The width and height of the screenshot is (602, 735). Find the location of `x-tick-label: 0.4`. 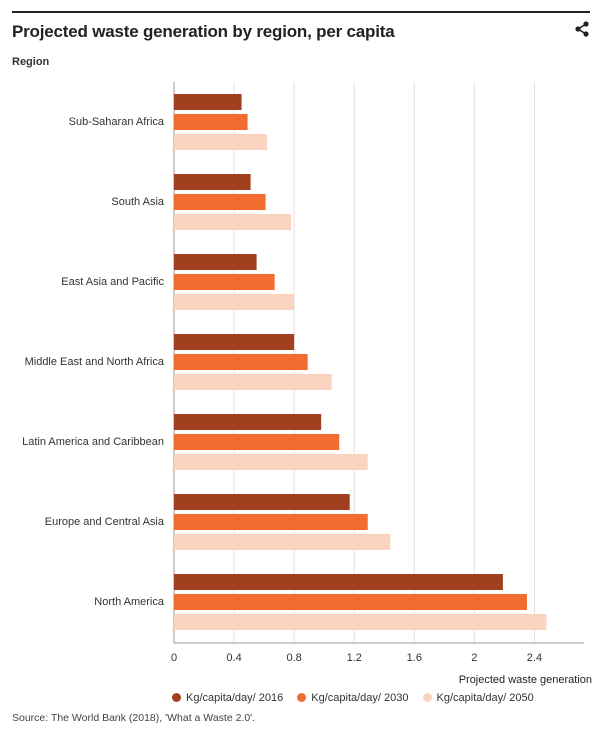

x-tick-label: 0.4 is located at coordinates (233, 658).